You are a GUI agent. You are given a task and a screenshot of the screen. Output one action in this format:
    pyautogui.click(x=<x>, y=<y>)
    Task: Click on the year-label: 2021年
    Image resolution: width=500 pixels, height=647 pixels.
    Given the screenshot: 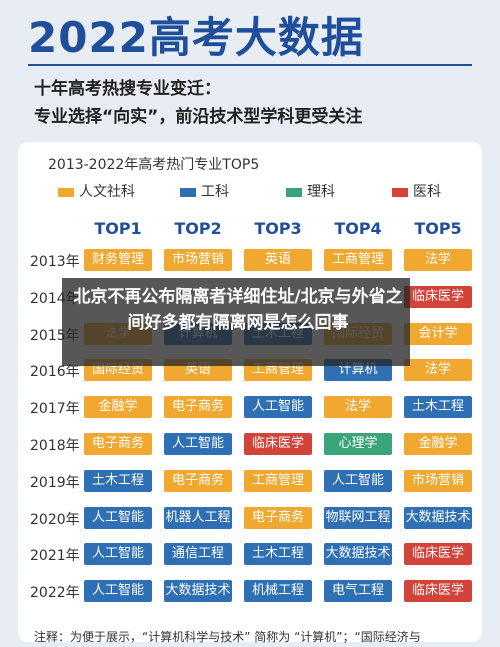 What is the action you would take?
    pyautogui.click(x=55, y=556)
    